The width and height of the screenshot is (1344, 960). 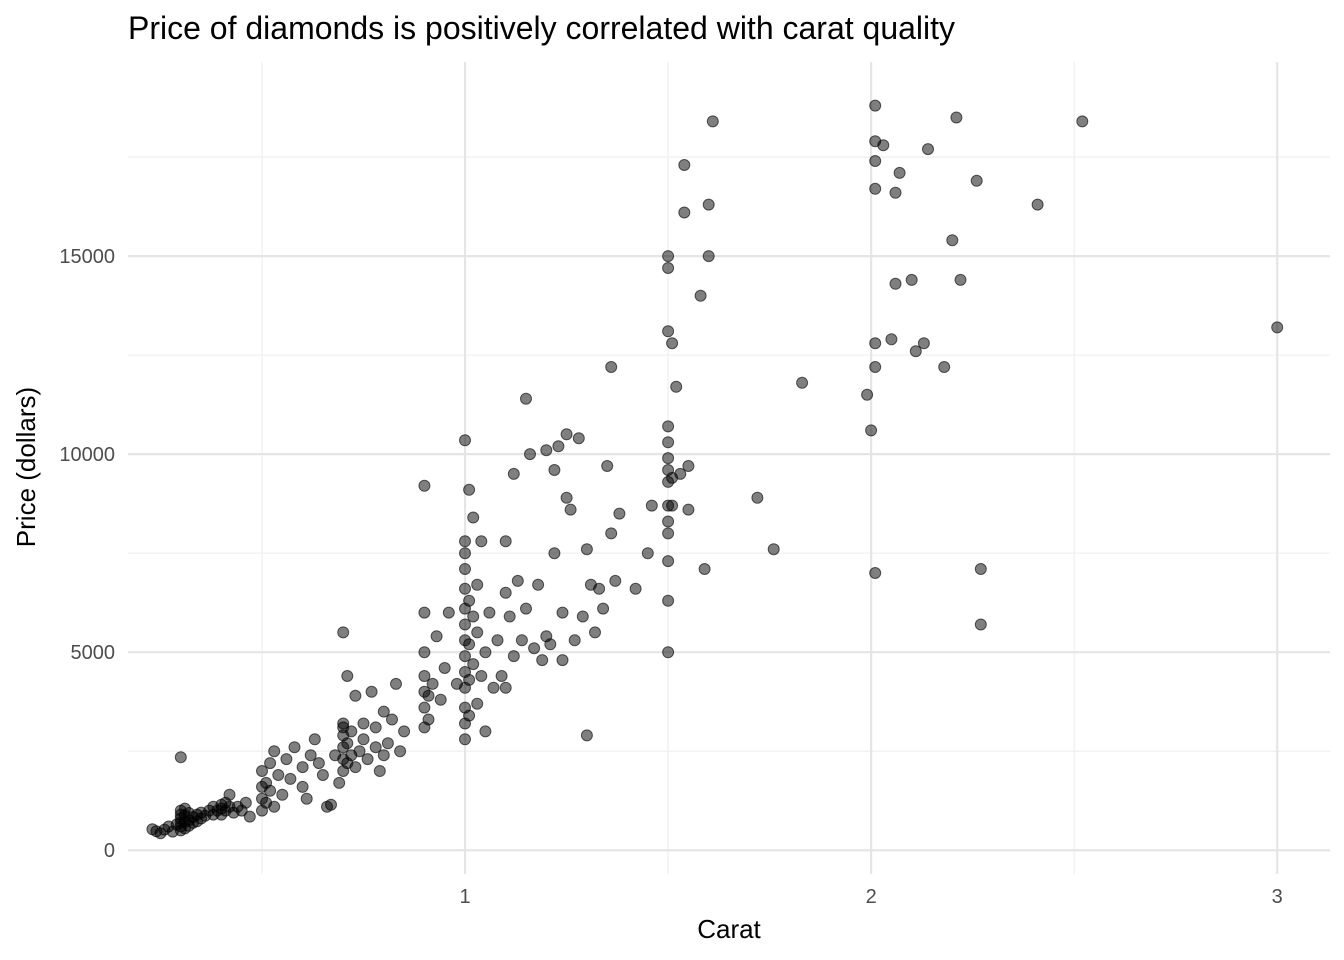 I want to click on y-tick-label: 10000, so click(x=87, y=455).